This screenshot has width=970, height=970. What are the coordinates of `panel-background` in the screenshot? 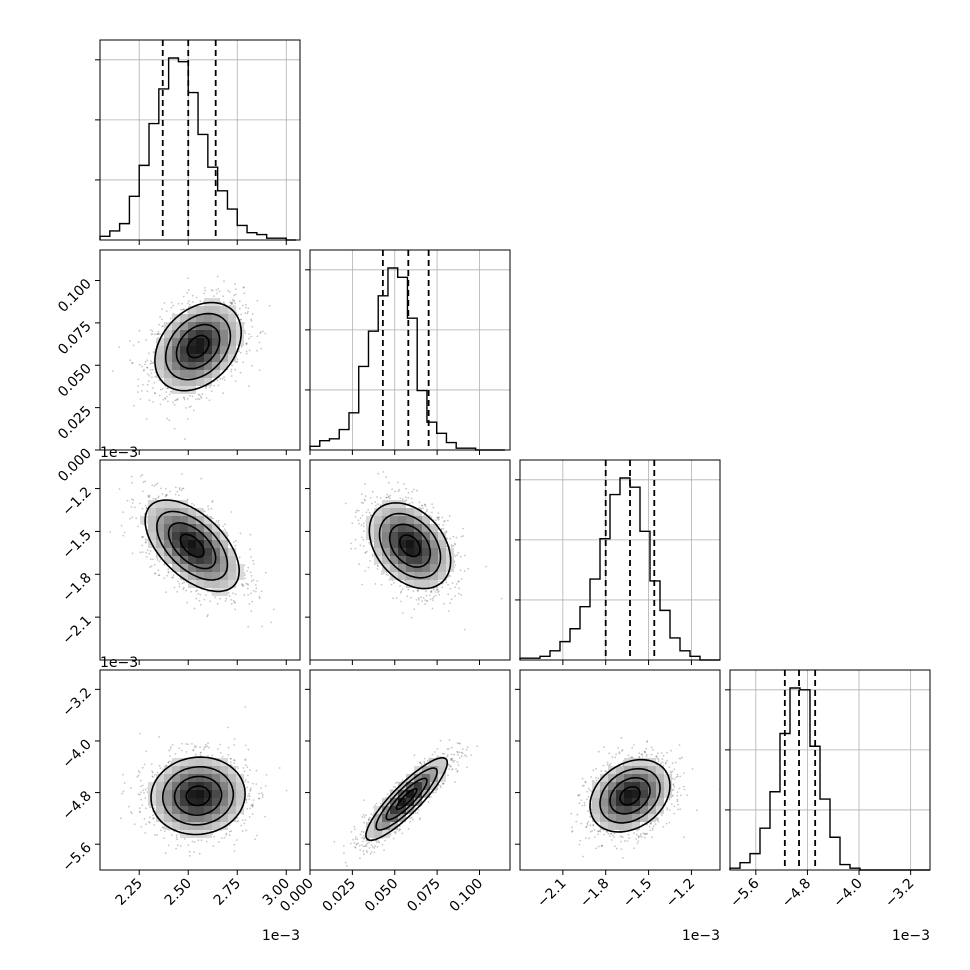 It's located at (410, 350).